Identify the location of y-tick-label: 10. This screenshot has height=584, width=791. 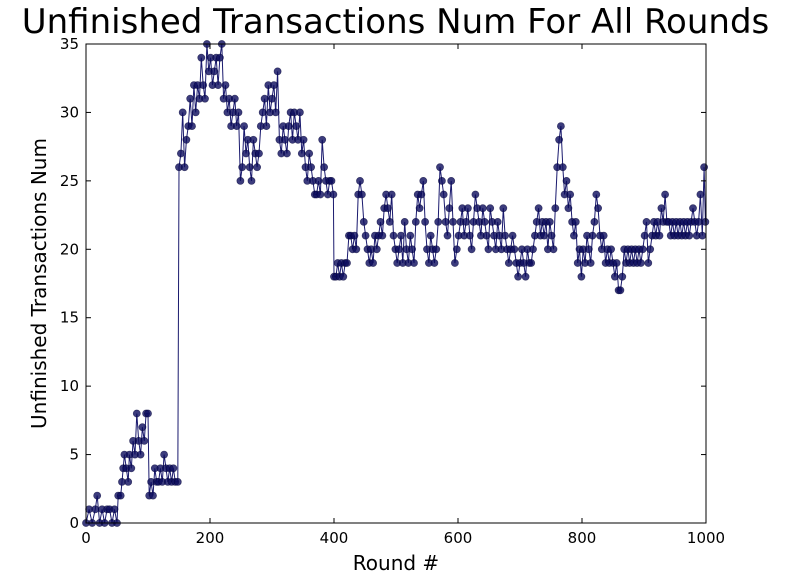
(69, 386).